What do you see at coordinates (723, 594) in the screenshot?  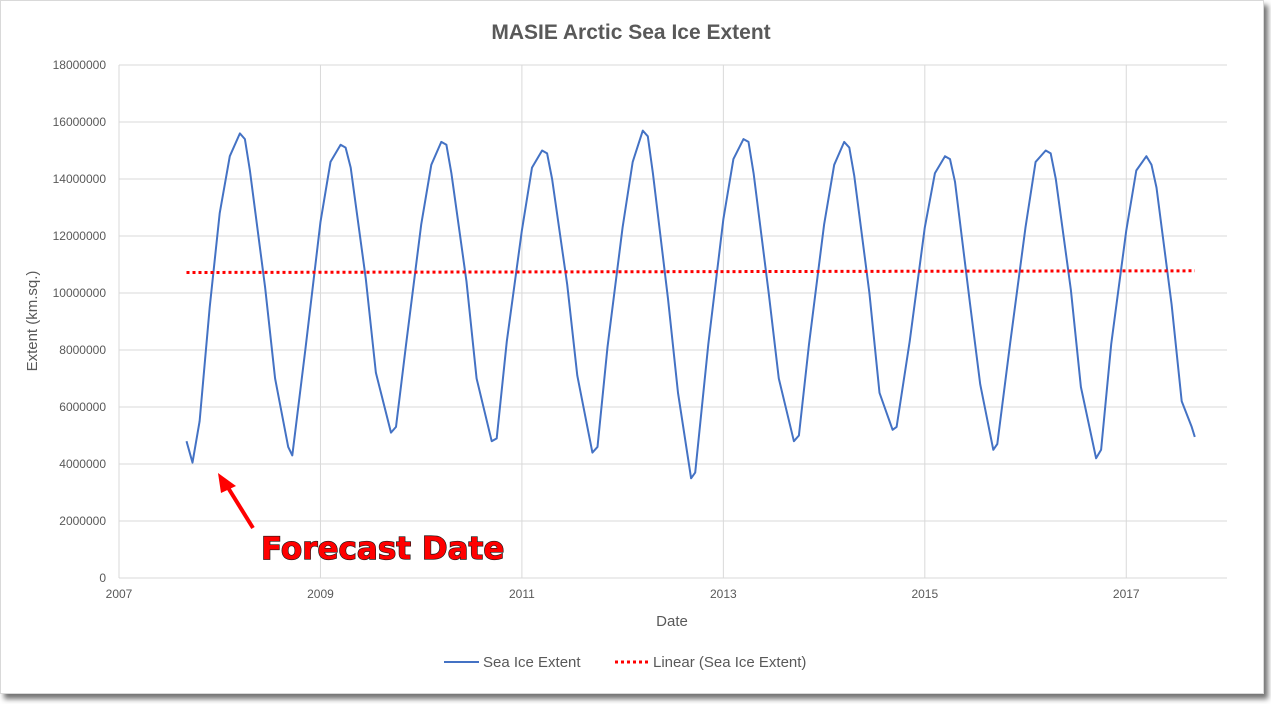 I see `x-tick-label: 2013` at bounding box center [723, 594].